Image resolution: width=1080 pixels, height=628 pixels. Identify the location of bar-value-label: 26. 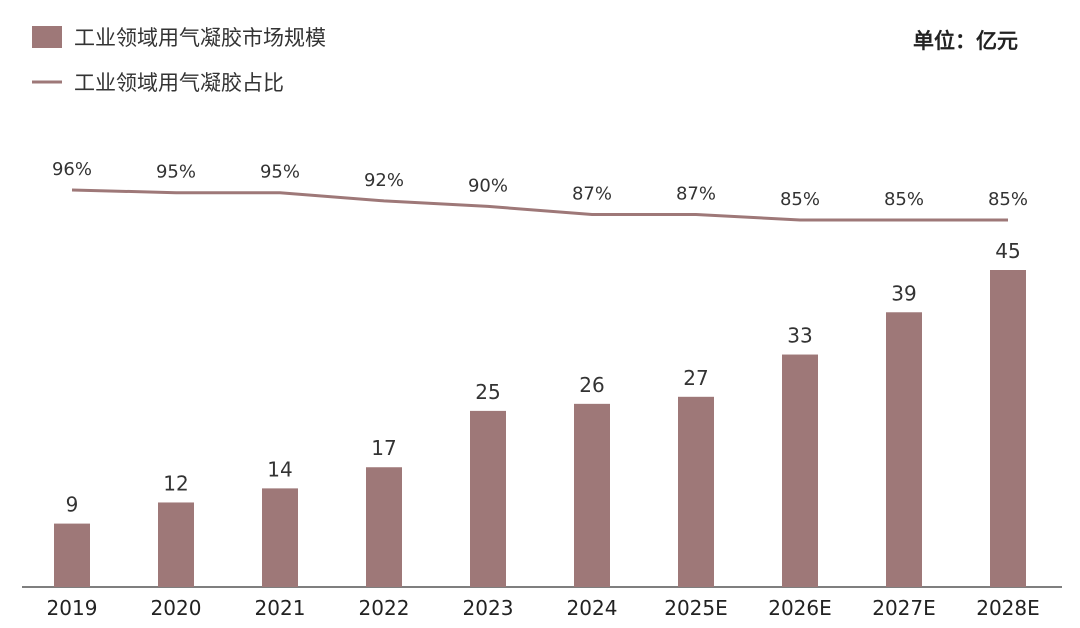
(591, 385).